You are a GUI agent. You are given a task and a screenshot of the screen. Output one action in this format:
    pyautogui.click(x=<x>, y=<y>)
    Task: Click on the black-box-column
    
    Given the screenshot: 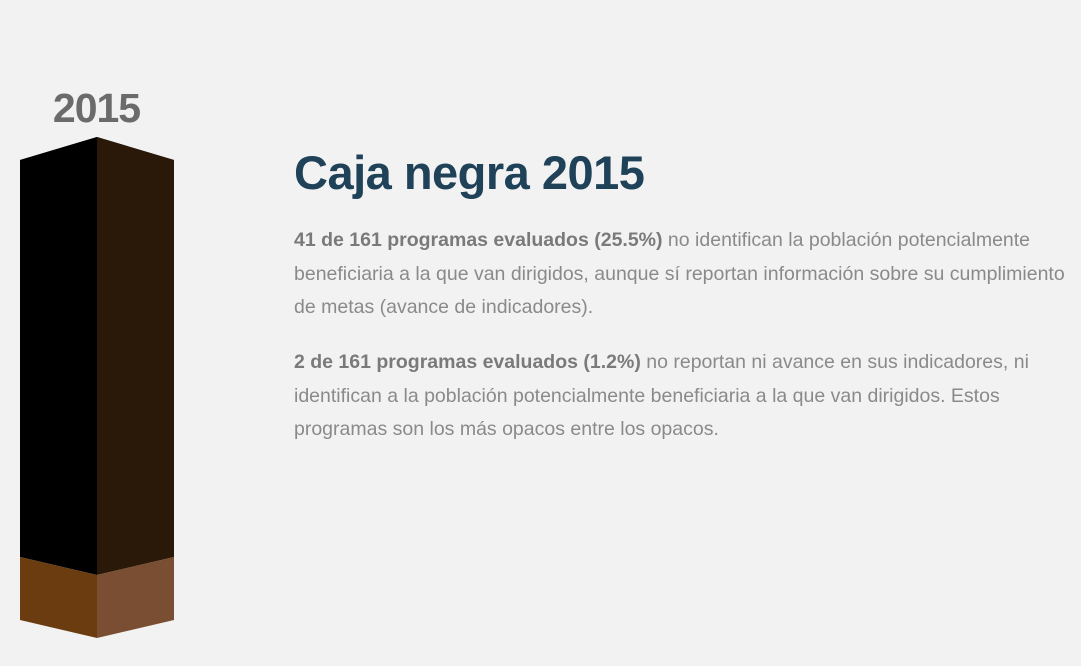 What is the action you would take?
    pyautogui.click(x=97, y=387)
    